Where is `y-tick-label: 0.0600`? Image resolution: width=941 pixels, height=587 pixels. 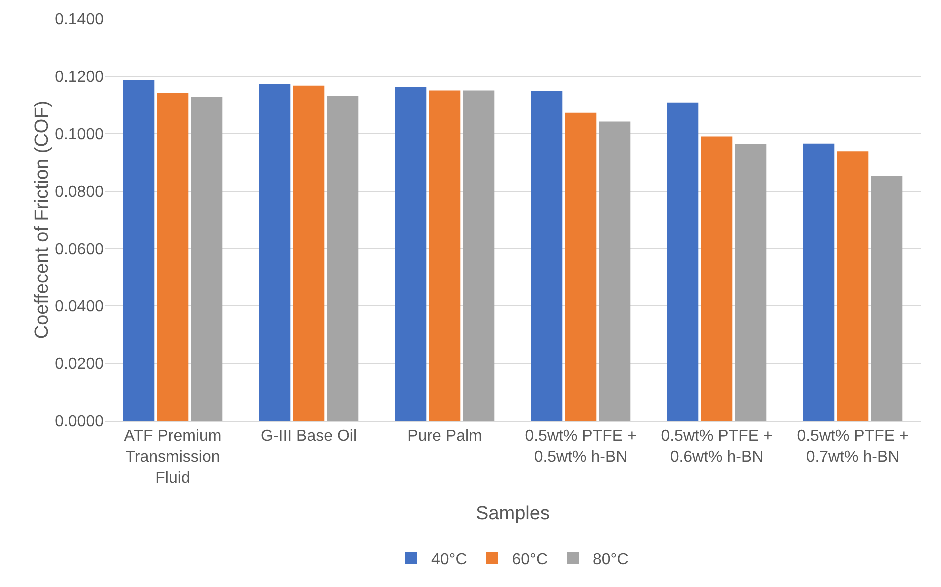
y-tick-label: 0.0600 is located at coordinates (79, 249).